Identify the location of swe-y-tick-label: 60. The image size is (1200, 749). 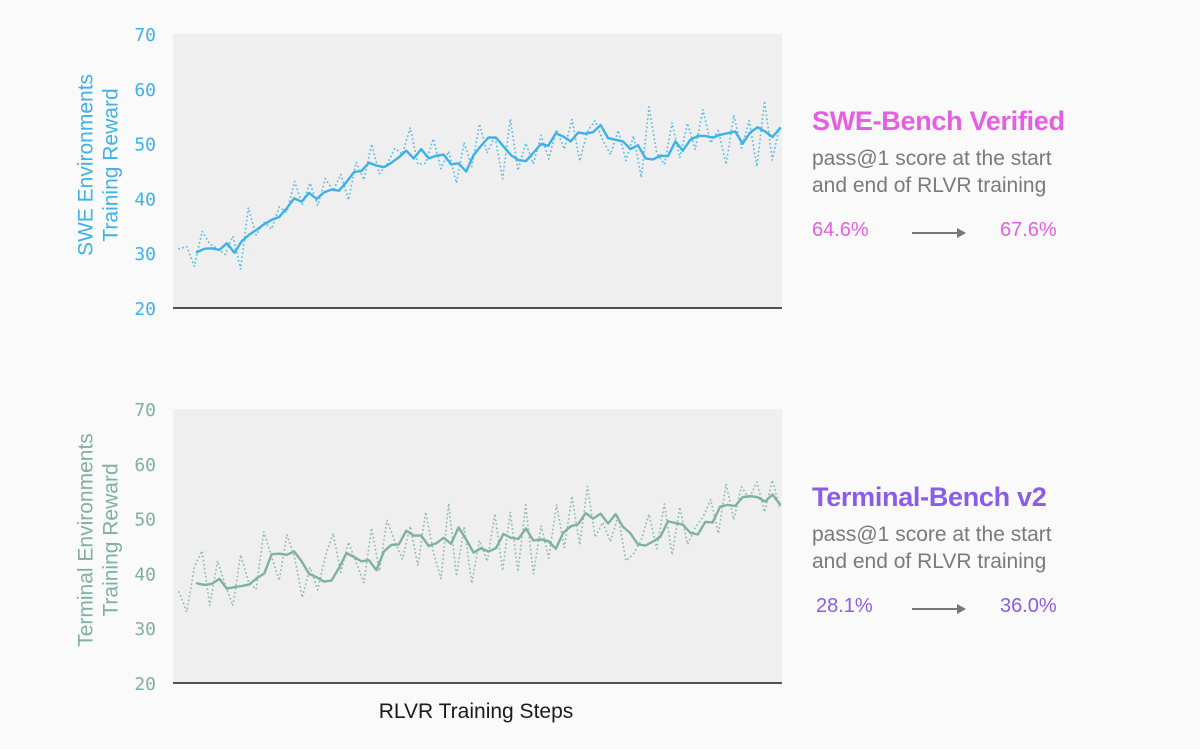
(145, 90).